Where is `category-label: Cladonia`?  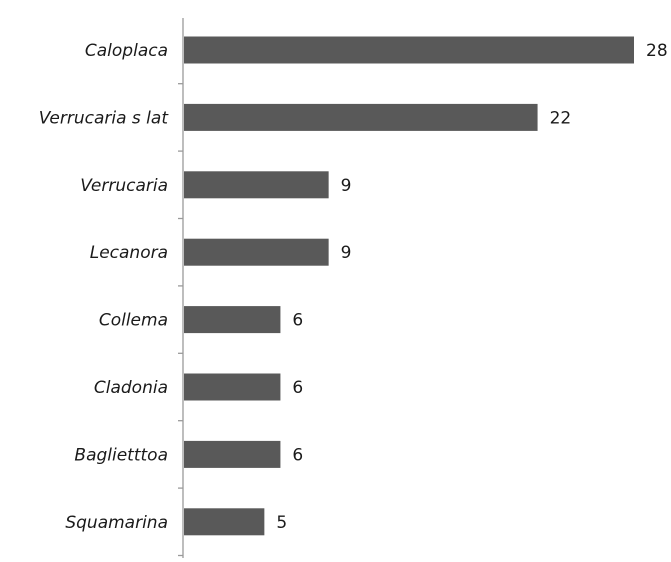
category-label: Cladonia is located at coordinates (131, 388).